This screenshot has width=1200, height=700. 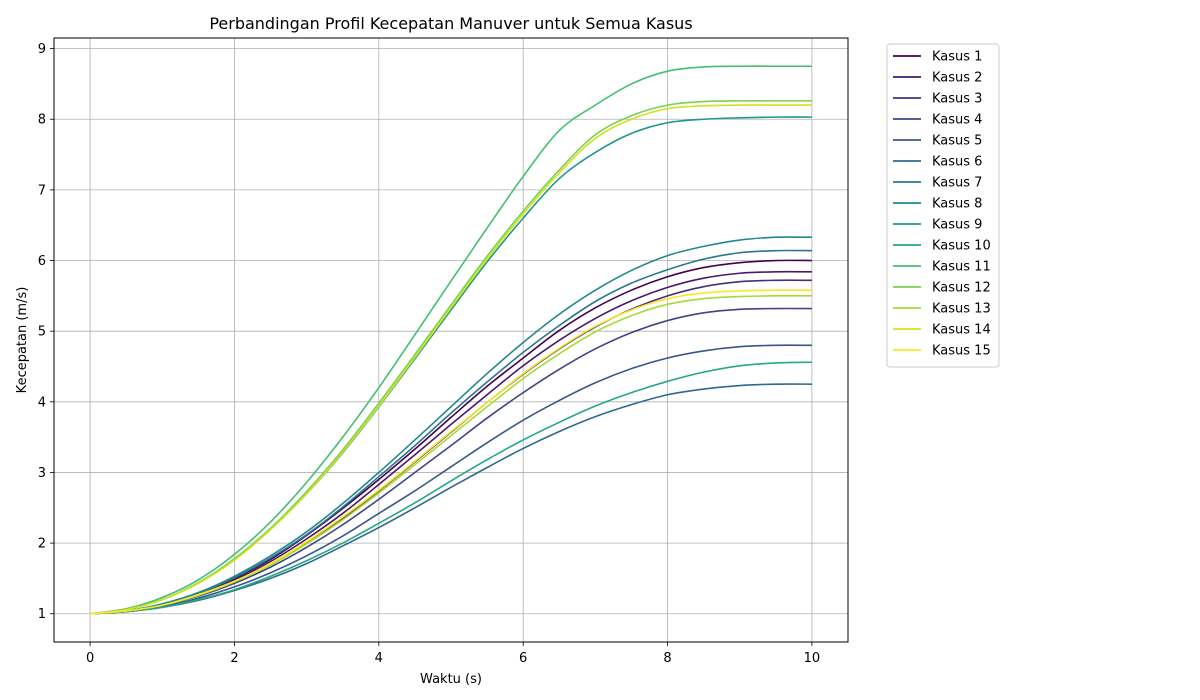 I want to click on legend-entry-label: Kasus 4, so click(x=957, y=120).